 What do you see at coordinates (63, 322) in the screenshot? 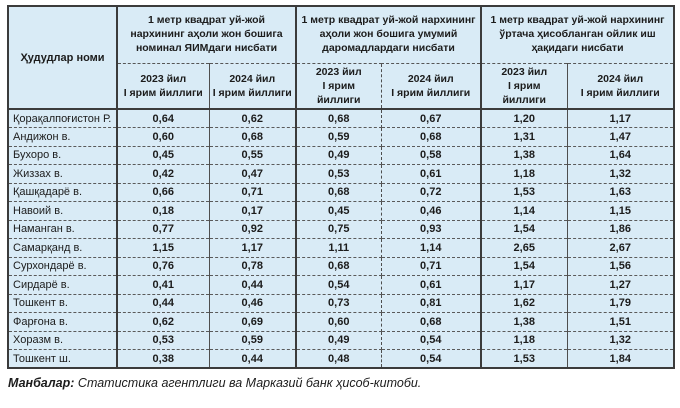
I see `region-name-cell: Фарғона в.` at bounding box center [63, 322].